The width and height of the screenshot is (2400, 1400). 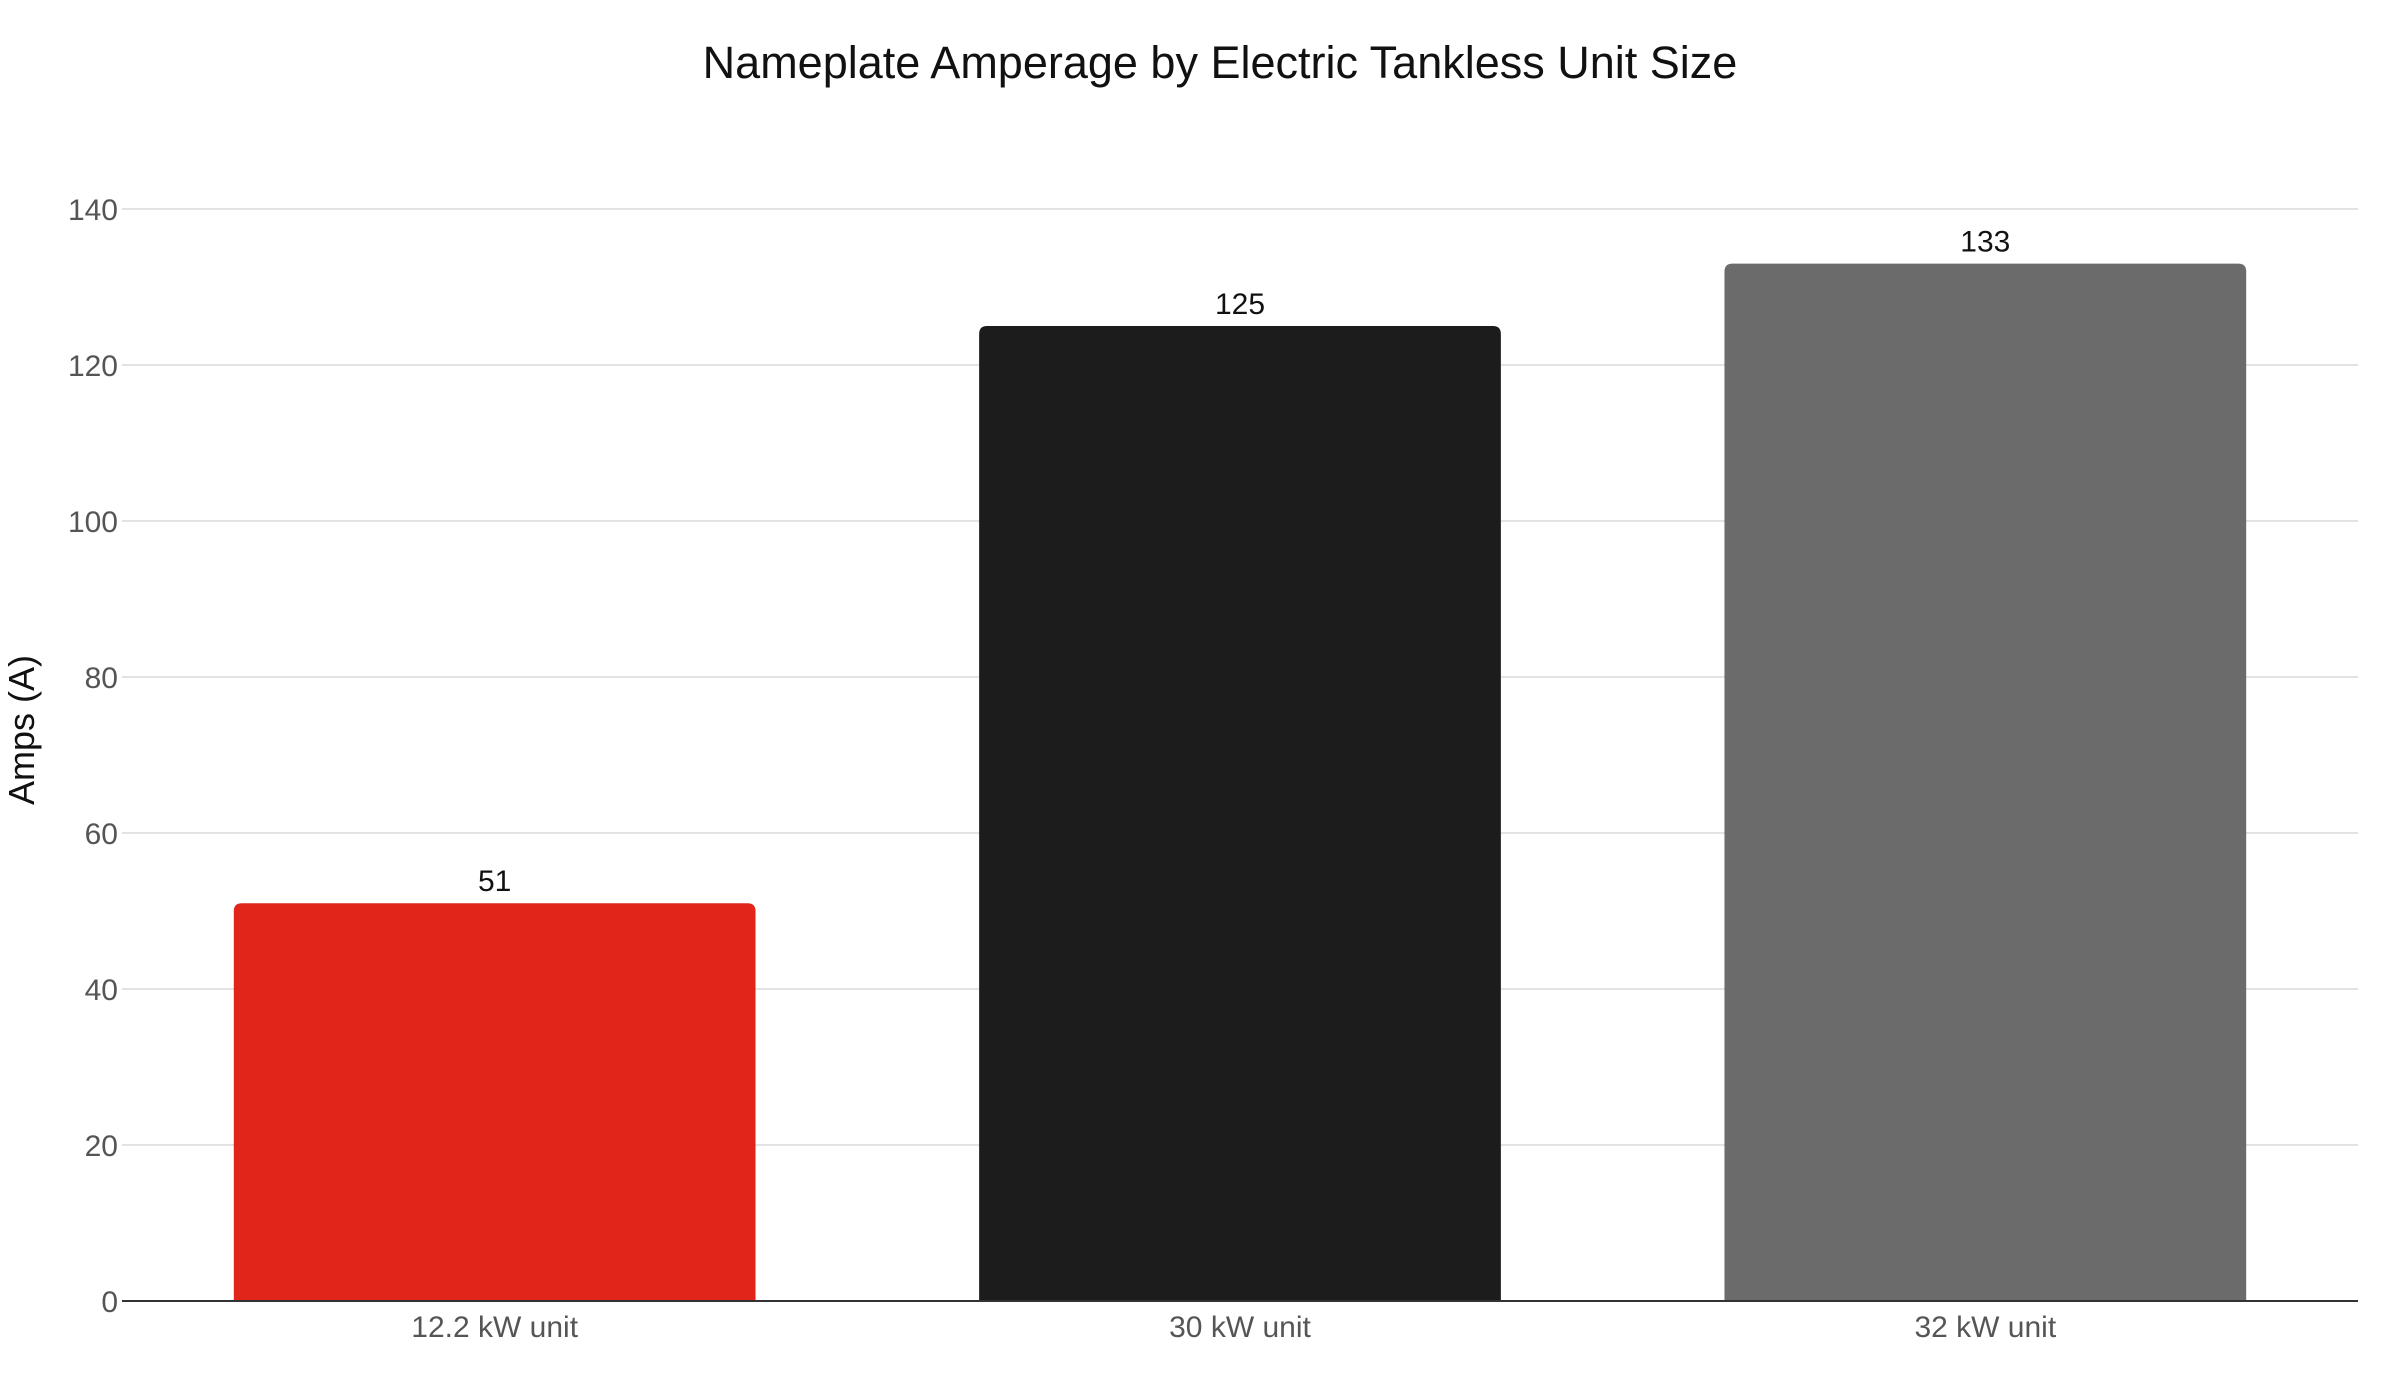 I want to click on x-tick-label: 30 kW unit, so click(x=1240, y=1327).